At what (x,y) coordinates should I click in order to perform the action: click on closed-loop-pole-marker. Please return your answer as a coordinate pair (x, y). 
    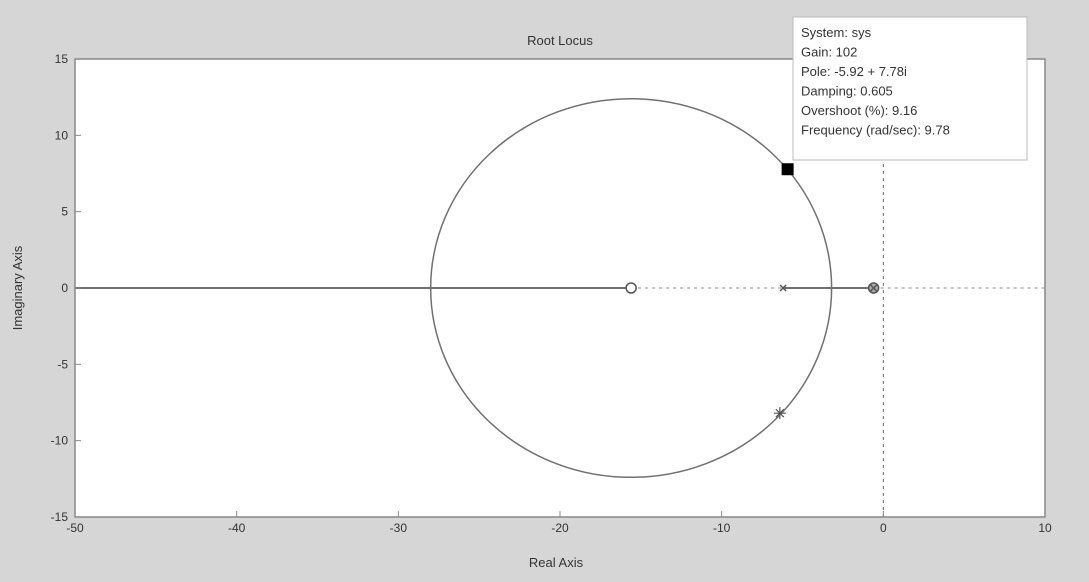
    Looking at the image, I should click on (779, 413).